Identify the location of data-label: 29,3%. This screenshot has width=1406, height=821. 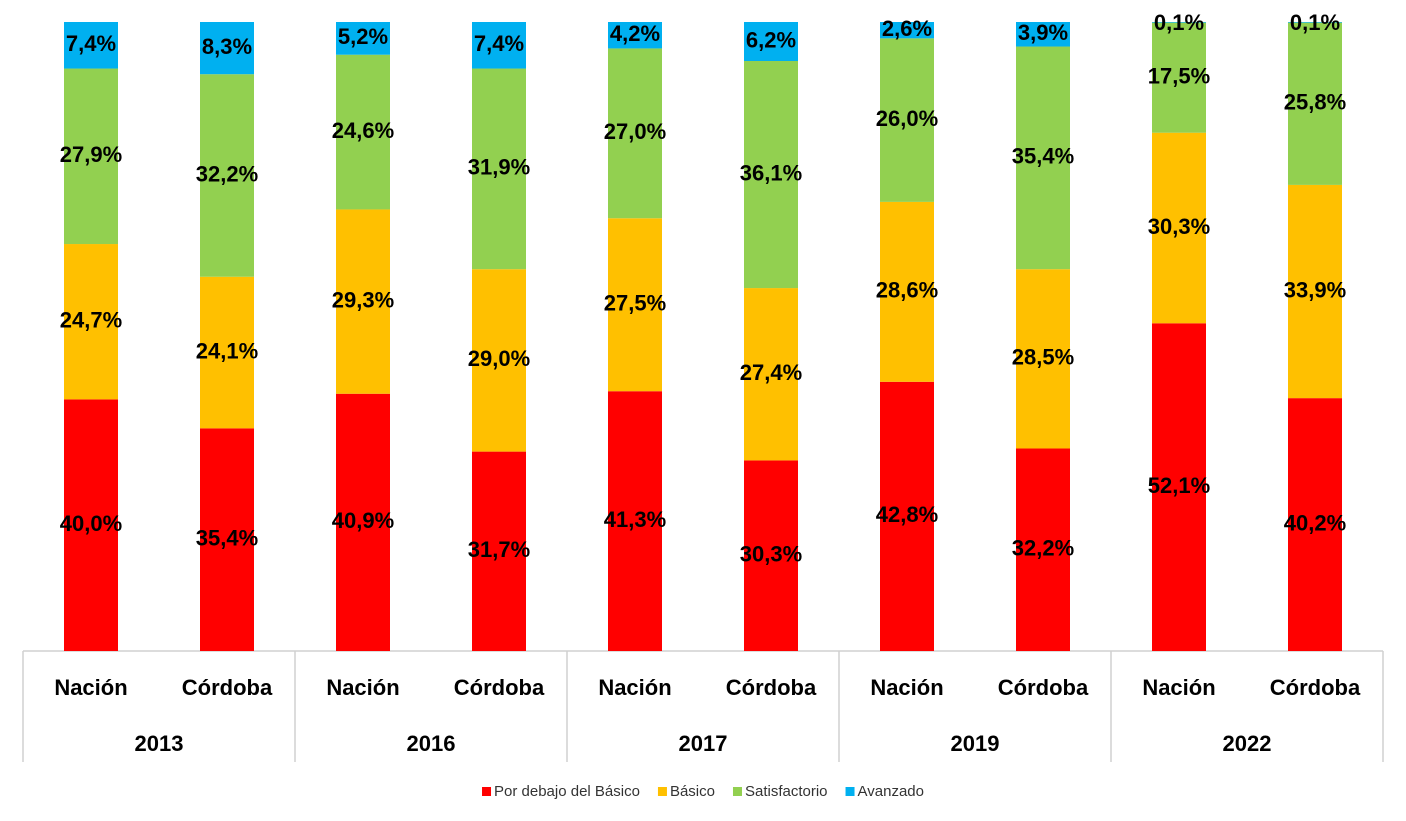
(363, 299).